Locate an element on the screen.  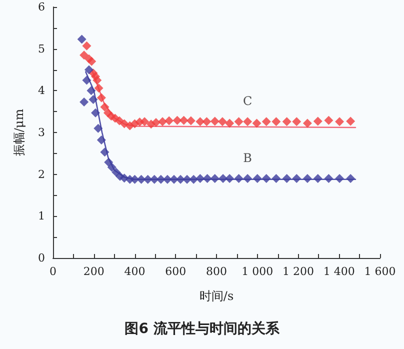
x-tick-label: 600 is located at coordinates (175, 271).